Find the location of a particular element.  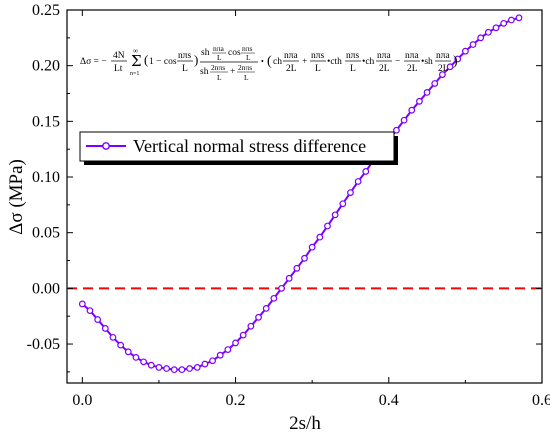

formula-b-arg1-den: 2L is located at coordinates (291, 69).